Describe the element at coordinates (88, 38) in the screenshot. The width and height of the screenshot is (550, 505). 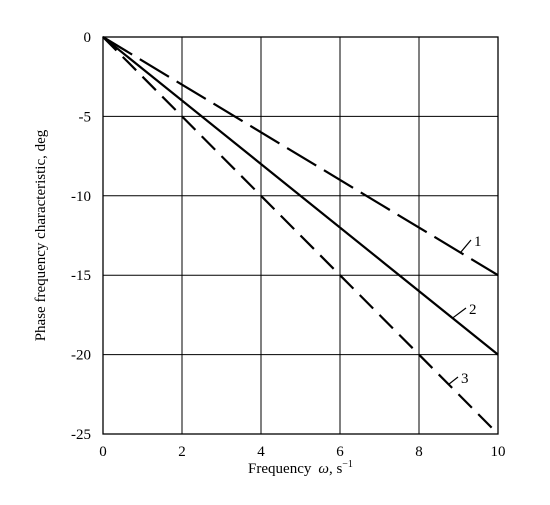
I see `y-tick-label: 0` at that location.